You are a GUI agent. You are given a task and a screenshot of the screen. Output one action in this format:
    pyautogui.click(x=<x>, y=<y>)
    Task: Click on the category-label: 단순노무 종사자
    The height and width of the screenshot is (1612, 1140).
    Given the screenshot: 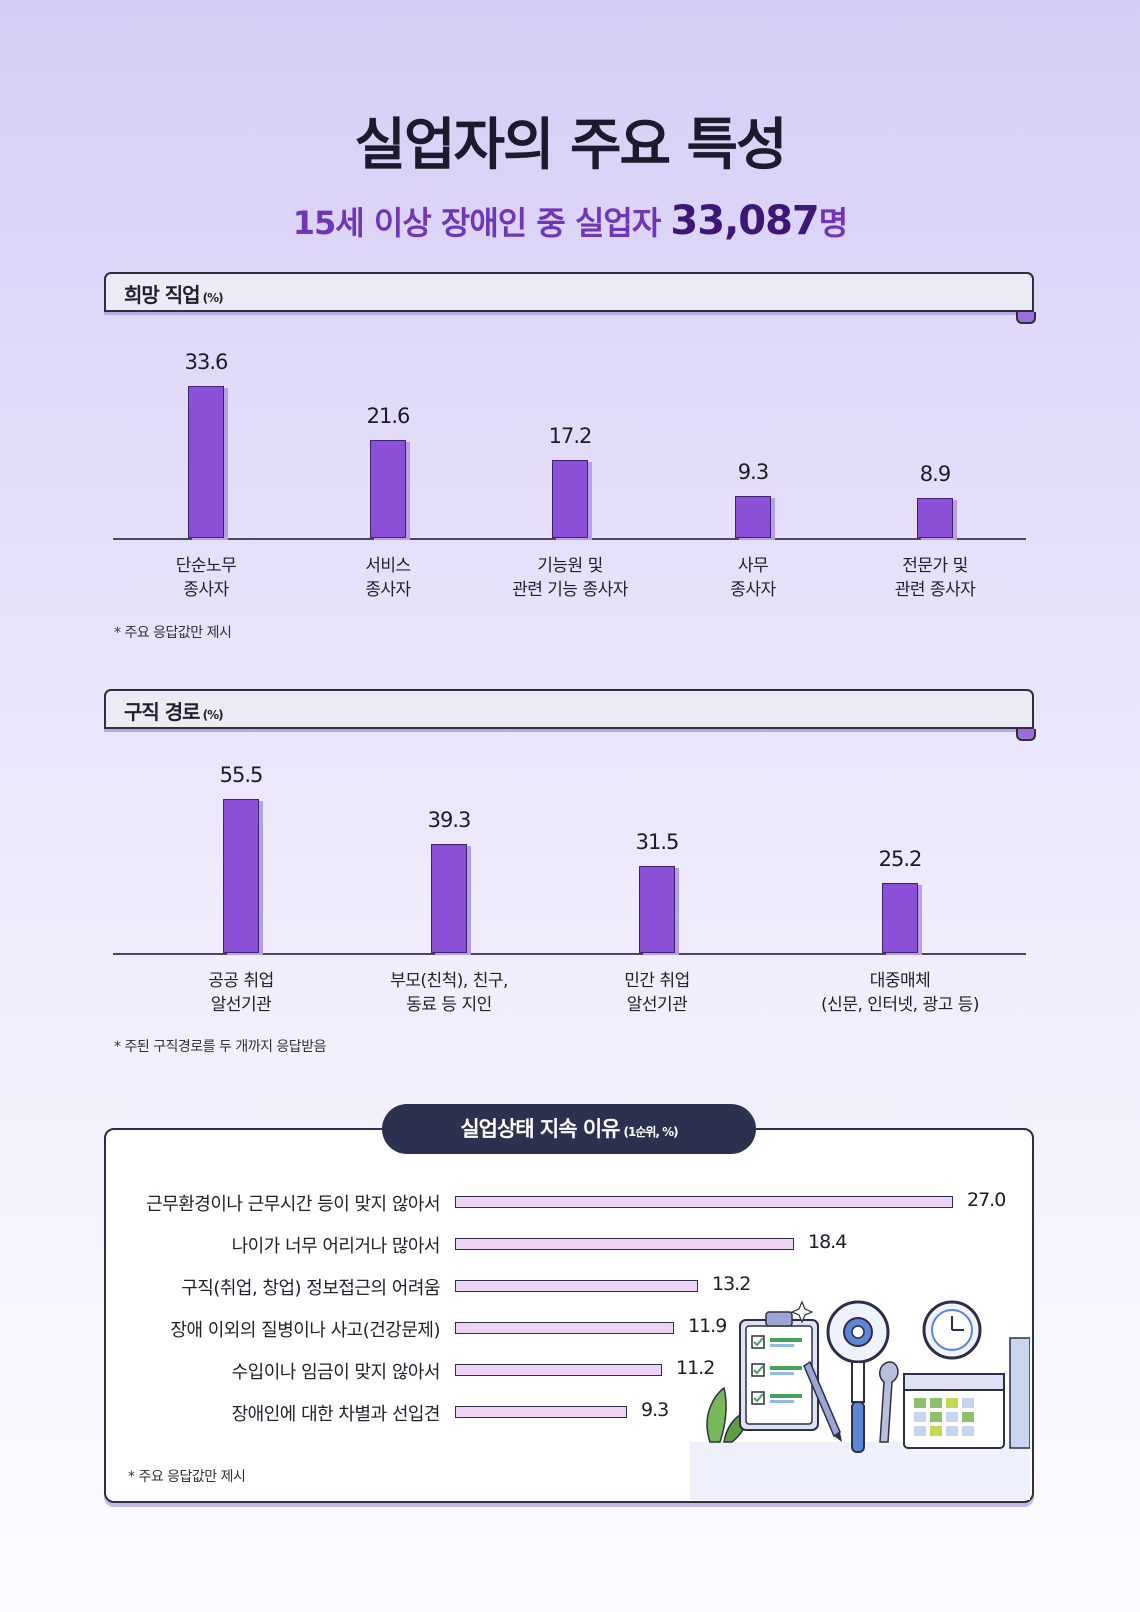 What is the action you would take?
    pyautogui.click(x=206, y=578)
    